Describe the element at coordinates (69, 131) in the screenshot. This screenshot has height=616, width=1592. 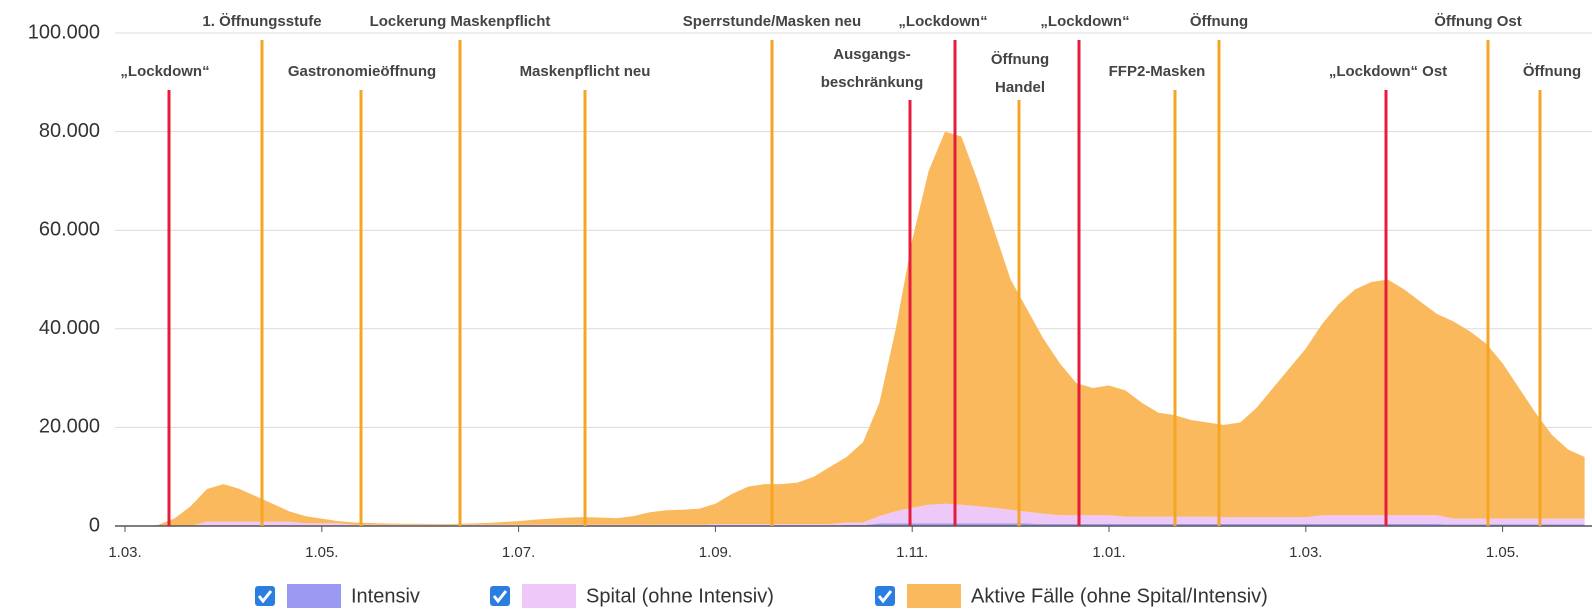
I see `y-tick-label: 80.000` at that location.